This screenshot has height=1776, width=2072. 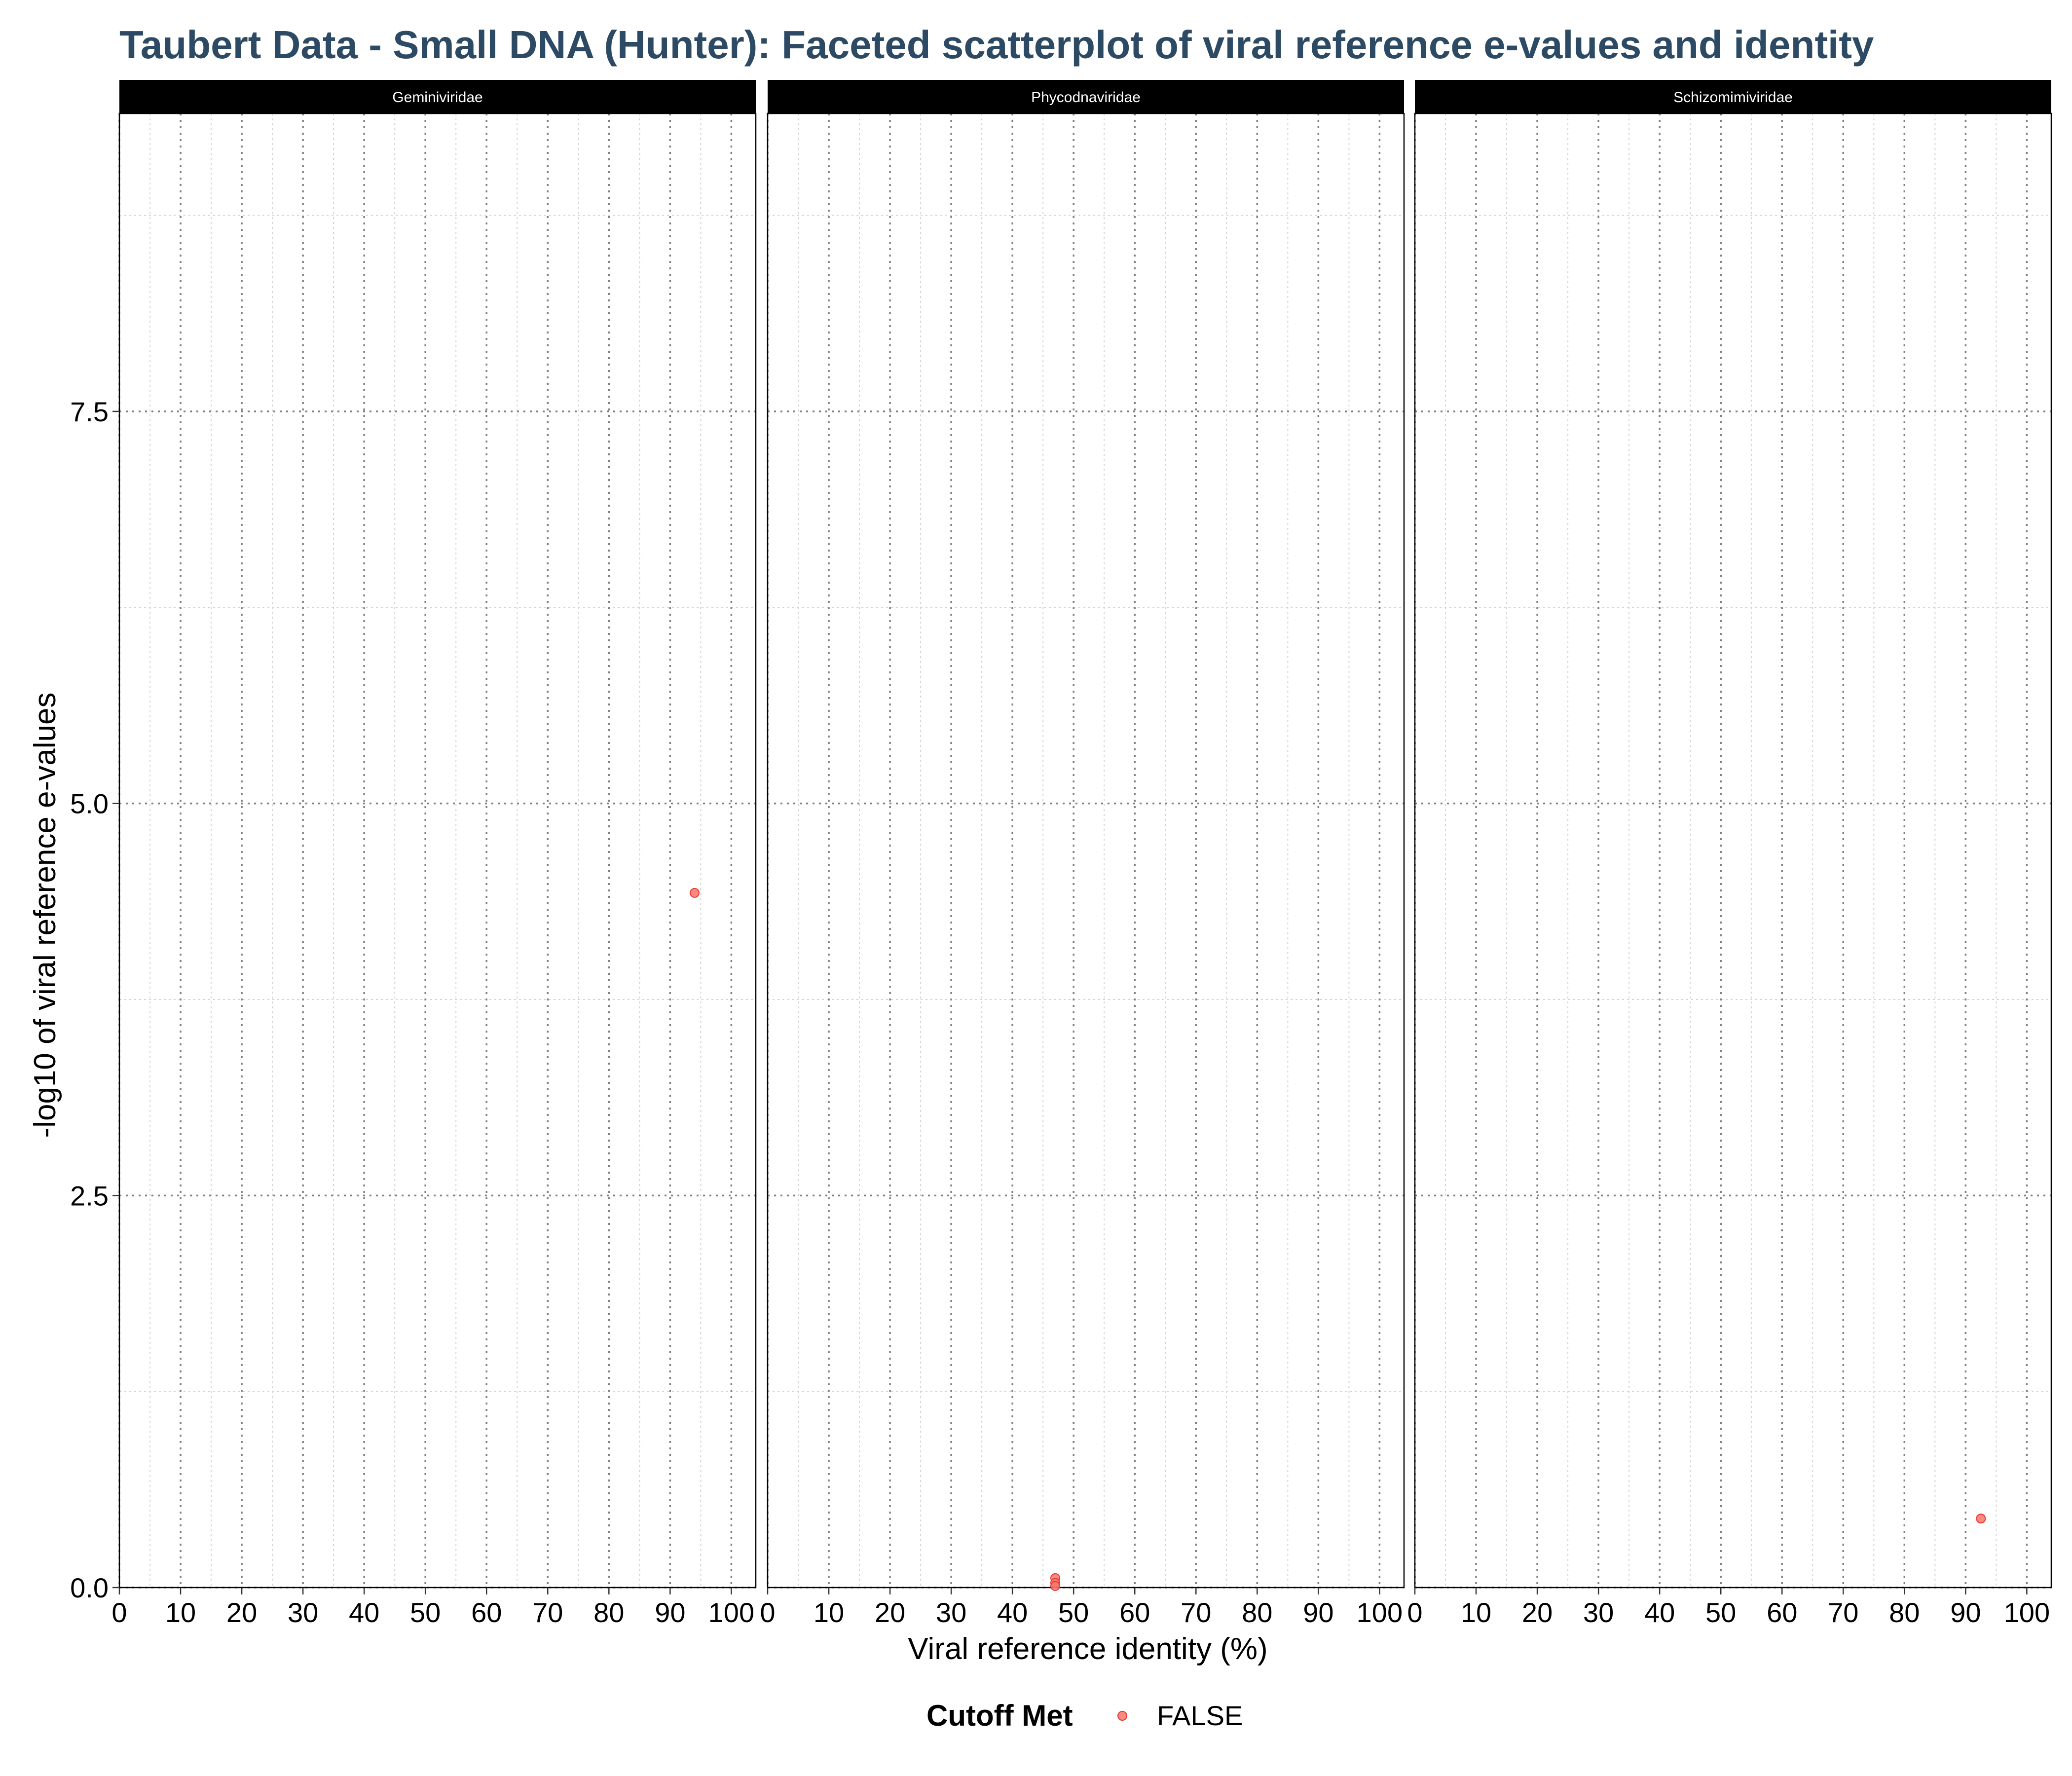 I want to click on facet-strip-label: Schizomimiviridae, so click(x=1733, y=98).